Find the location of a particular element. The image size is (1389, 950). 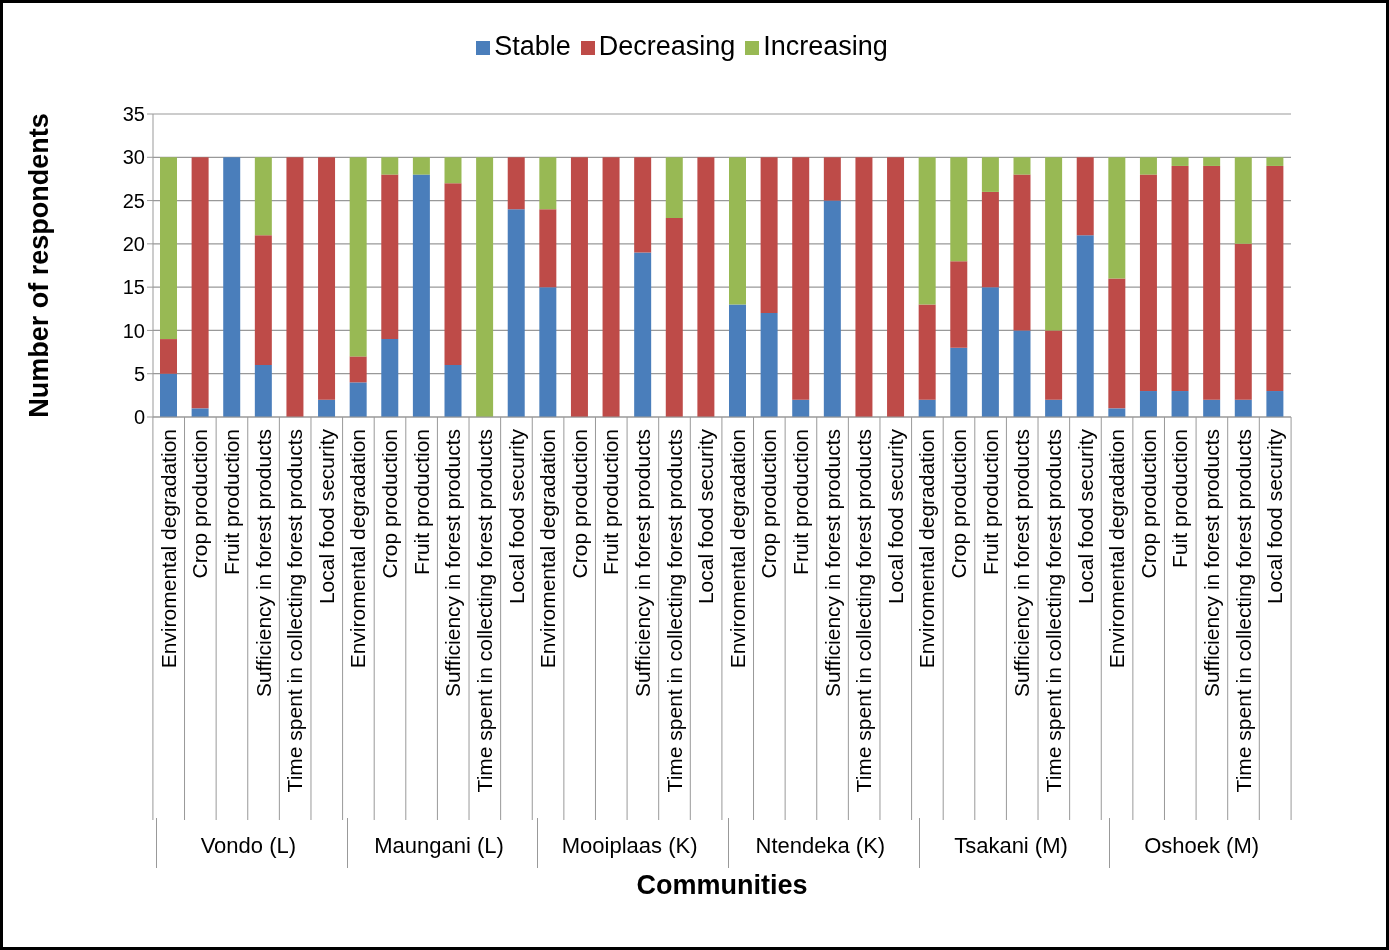

y-tick-label: 10 is located at coordinates (133, 330).